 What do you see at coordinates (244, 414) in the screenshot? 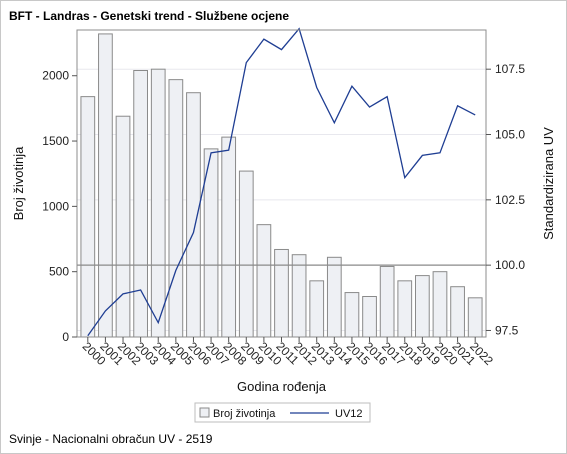
I see `legend-label-bars: Broj životinja` at bounding box center [244, 414].